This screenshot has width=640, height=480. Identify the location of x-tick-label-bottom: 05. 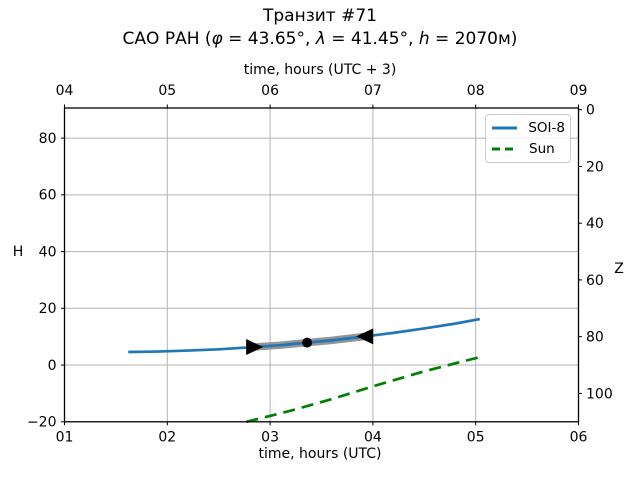
(476, 437).